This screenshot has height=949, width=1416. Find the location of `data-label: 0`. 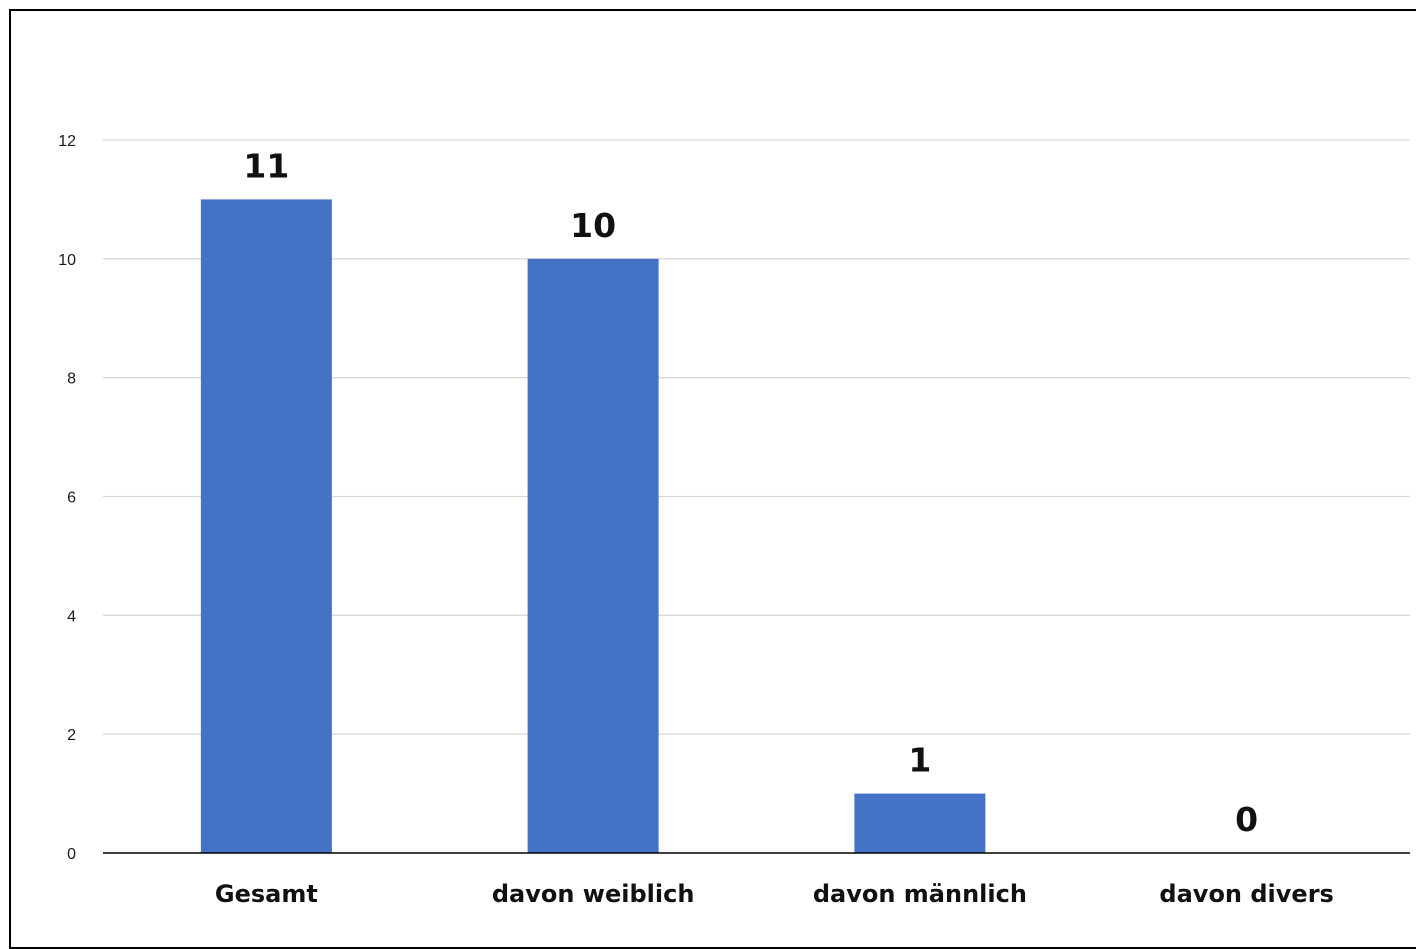

data-label: 0 is located at coordinates (1246, 819).